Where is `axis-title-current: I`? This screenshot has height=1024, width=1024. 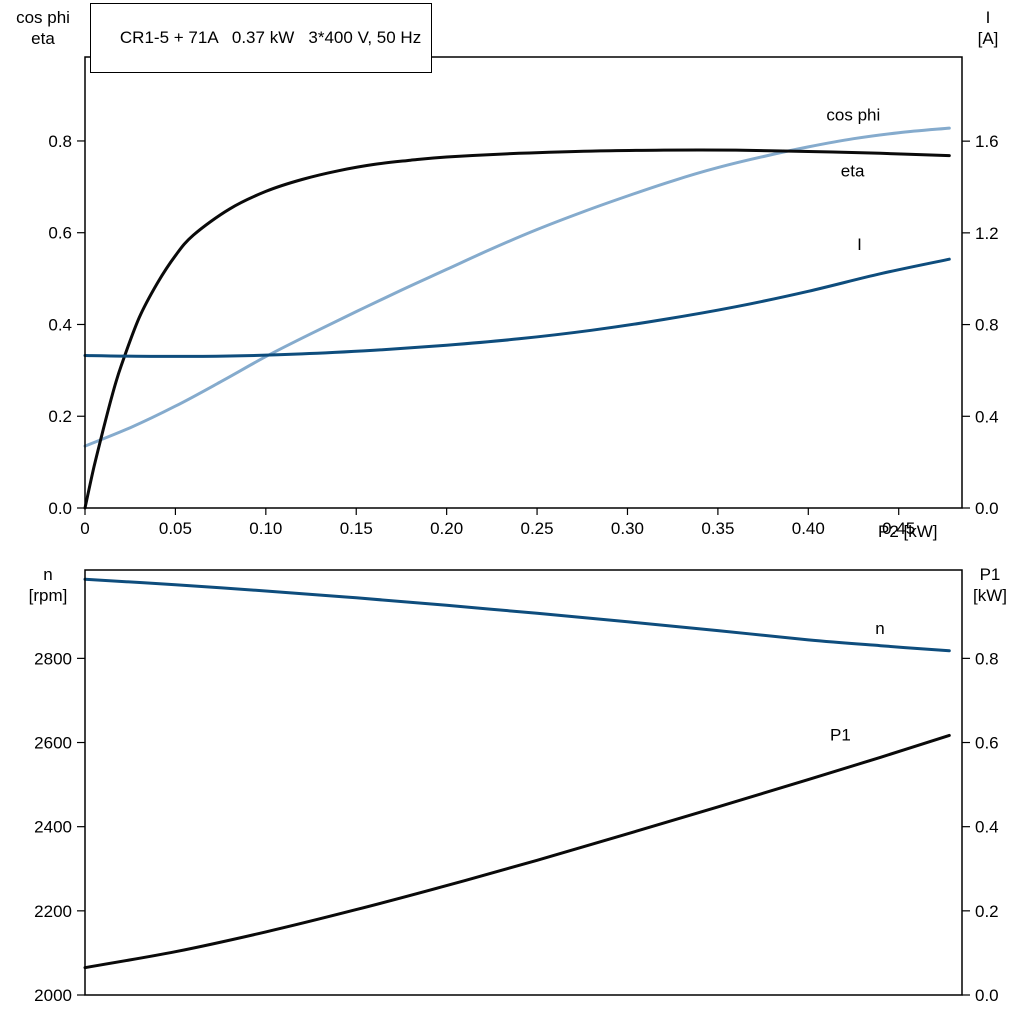
axis-title-current: I is located at coordinates (988, 17).